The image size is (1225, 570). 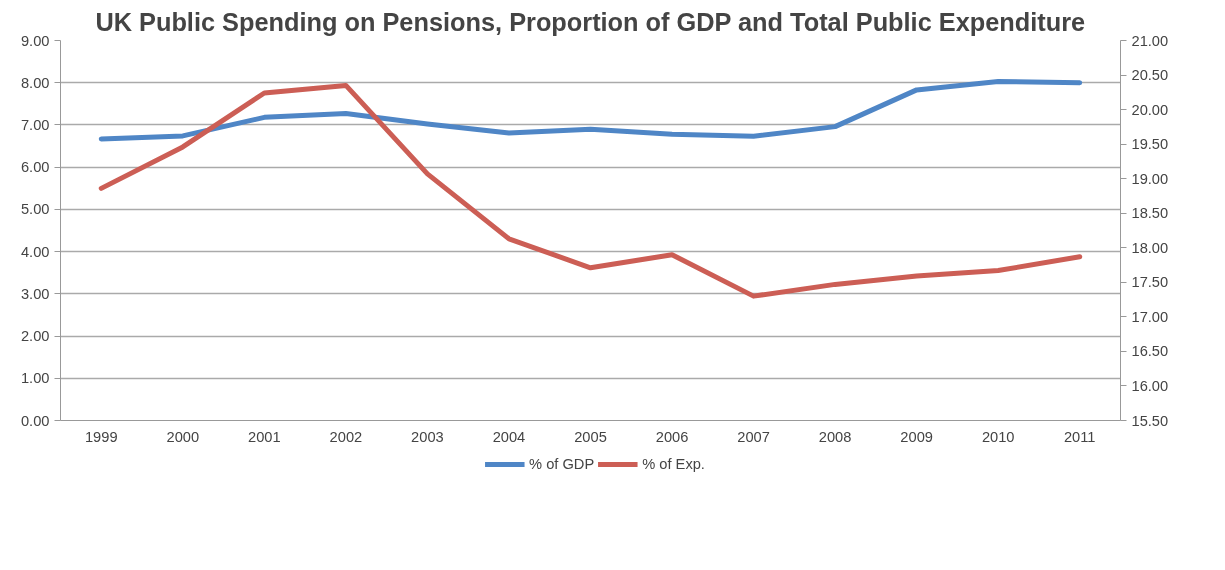 What do you see at coordinates (264, 436) in the screenshot?
I see `x-tick-label: 2001` at bounding box center [264, 436].